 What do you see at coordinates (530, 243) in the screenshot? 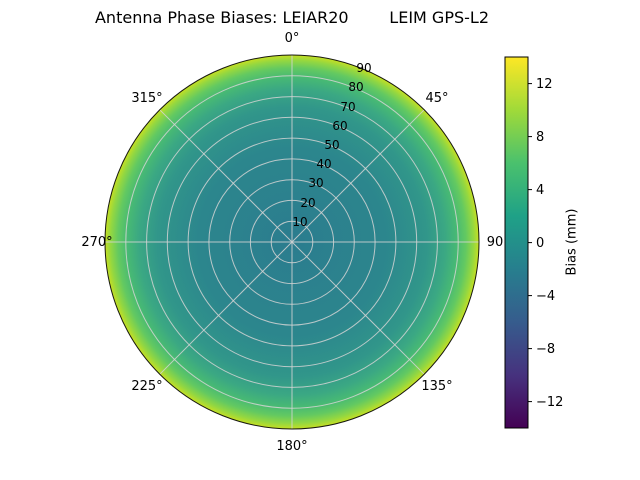
I see `colorbar-tick-marks` at bounding box center [530, 243].